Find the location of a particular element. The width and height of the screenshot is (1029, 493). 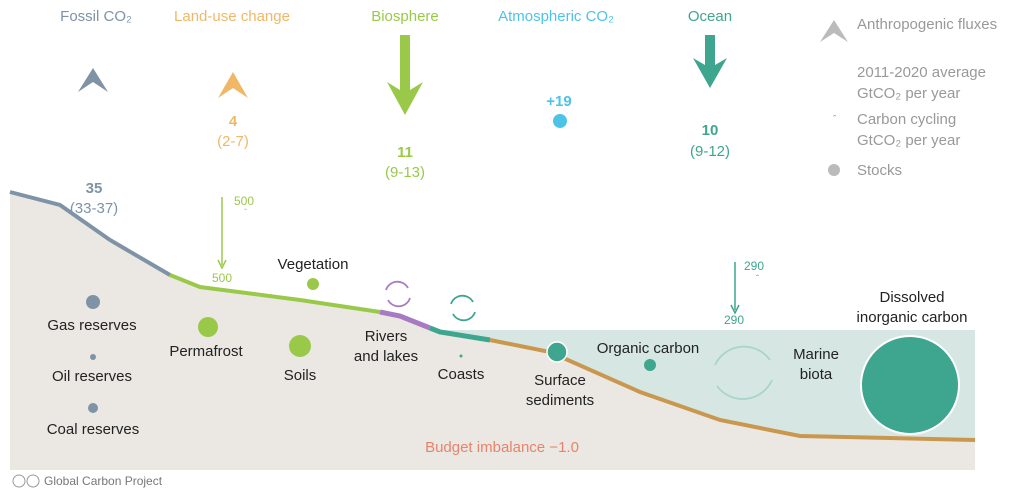

stock-label: Dissolved is located at coordinates (911, 297).